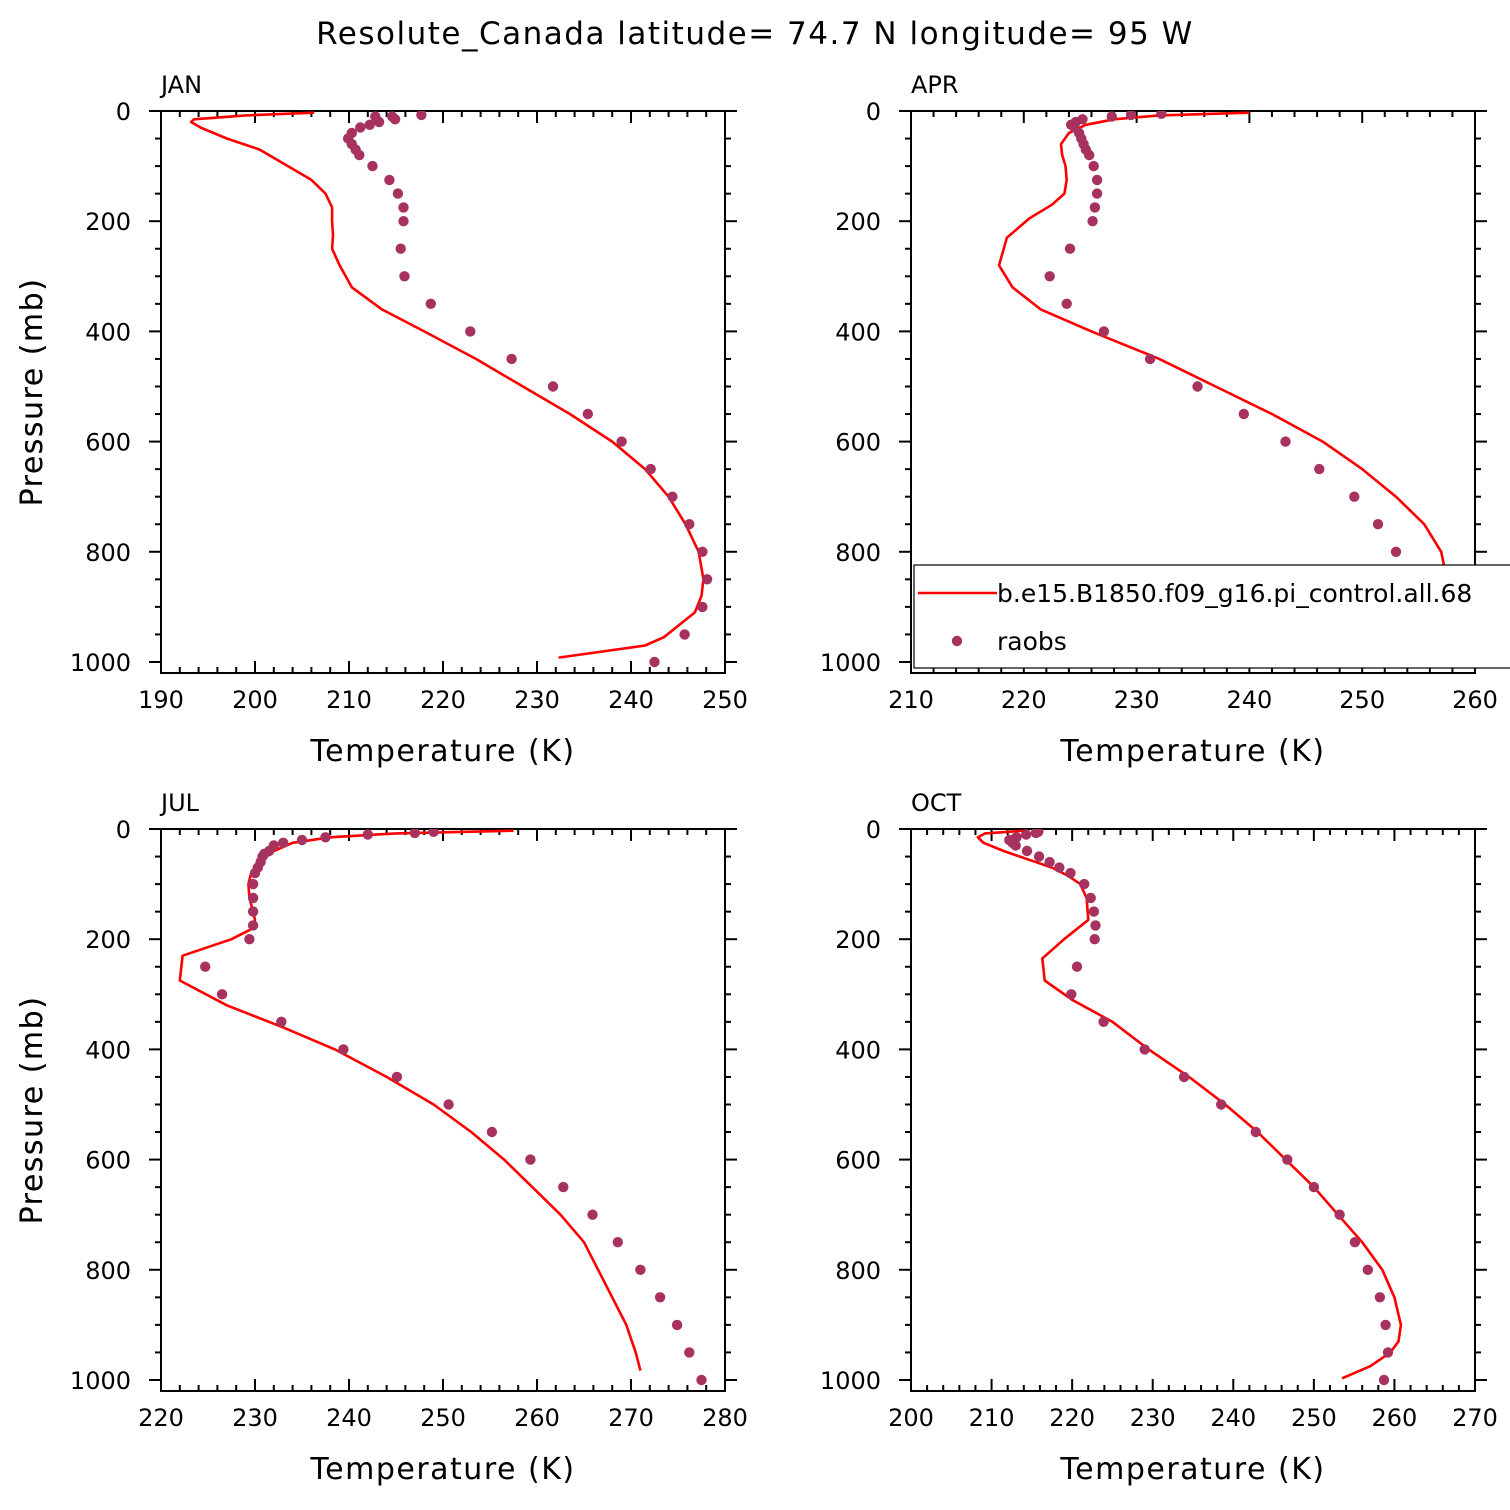  I want to click on x-tick-label: 280, so click(725, 1418).